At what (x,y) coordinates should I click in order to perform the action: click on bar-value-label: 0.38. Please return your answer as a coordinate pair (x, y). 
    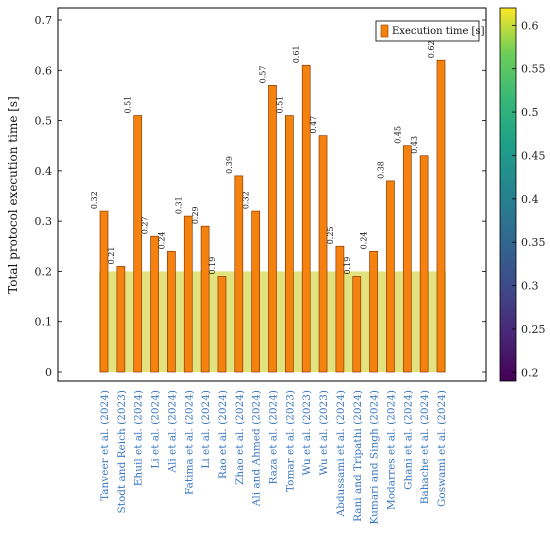
    Looking at the image, I should click on (380, 170).